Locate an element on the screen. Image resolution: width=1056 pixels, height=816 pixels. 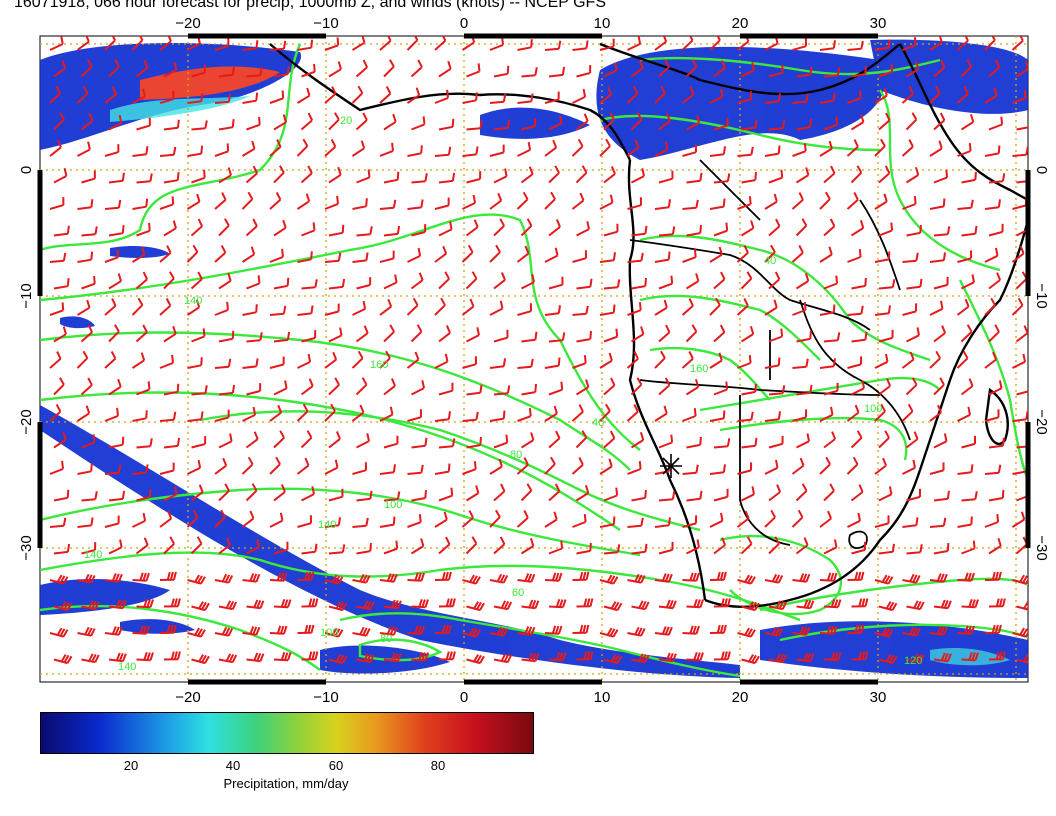
lon-tick-label: −10 is located at coordinates (325, 23).